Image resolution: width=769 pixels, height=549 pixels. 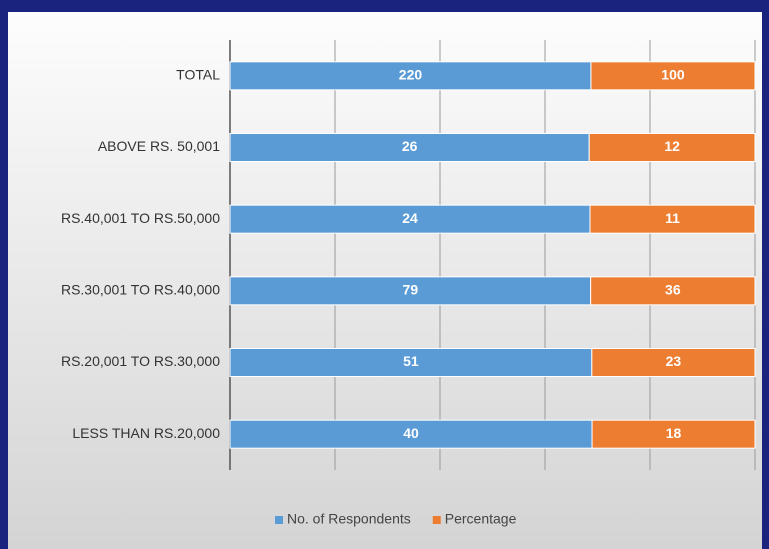 I want to click on data-label: 51, so click(x=411, y=361).